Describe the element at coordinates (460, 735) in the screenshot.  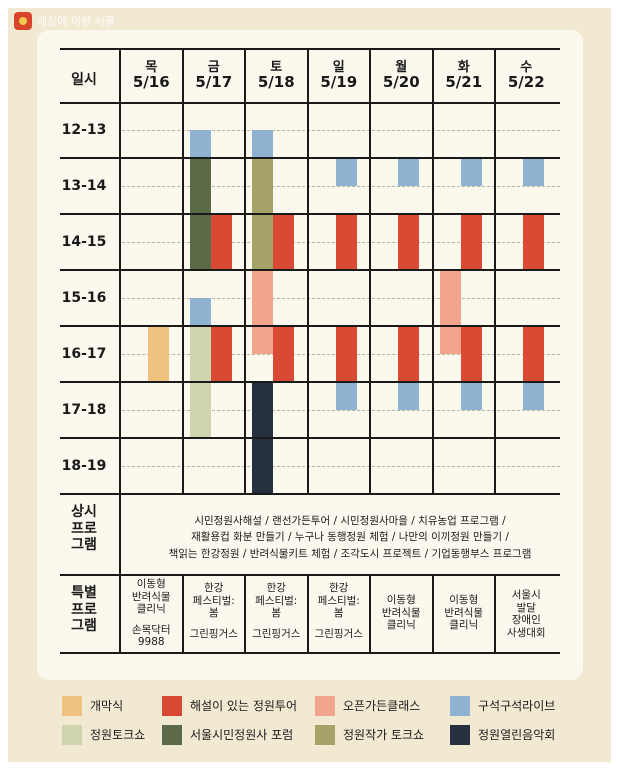
I see `legend-swatch-concert` at that location.